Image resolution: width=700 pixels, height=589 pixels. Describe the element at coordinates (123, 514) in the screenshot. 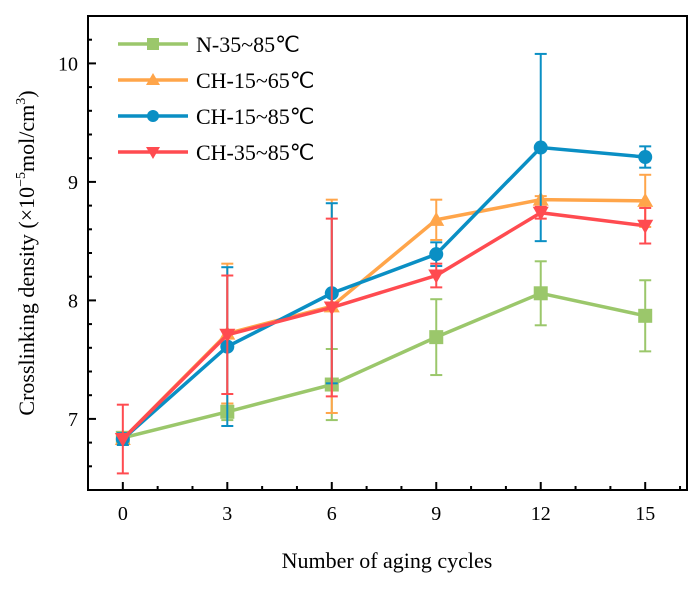

I see `x-tick-label: 0` at that location.